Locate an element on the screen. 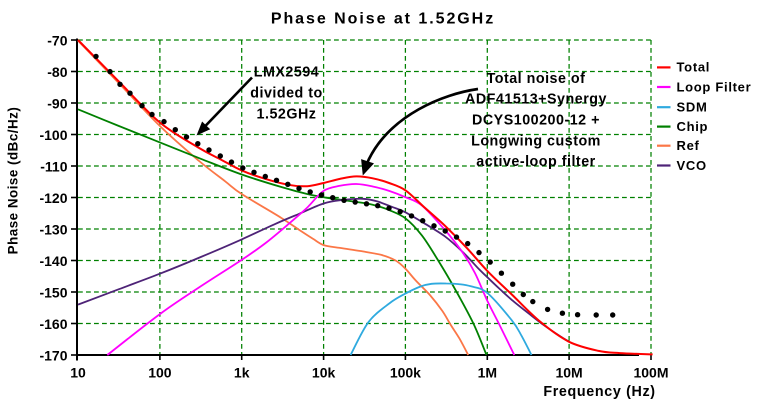 The width and height of the screenshot is (770, 418). svg-text: ADF41513+Synergy is located at coordinates (536, 100).